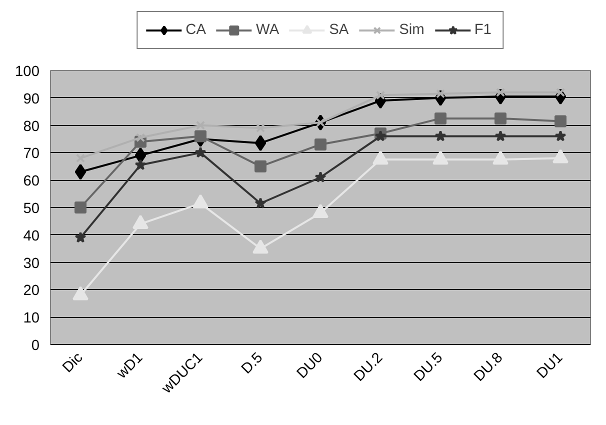  Describe the element at coordinates (27, 72) in the screenshot. I see `y-tick-label: 100` at that location.